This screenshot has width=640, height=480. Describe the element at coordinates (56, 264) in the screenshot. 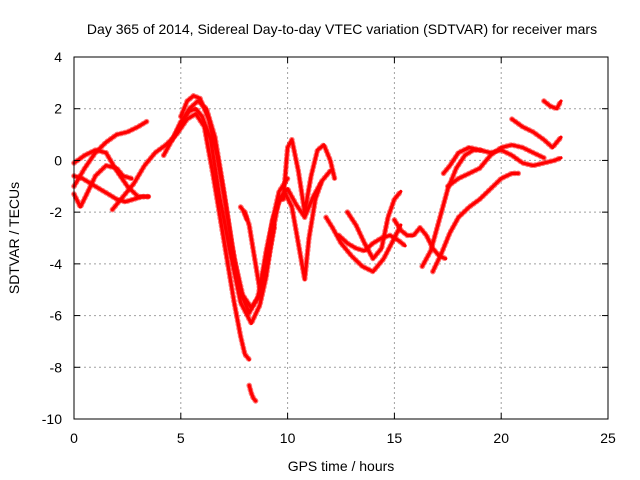

I see `y-tick-label: -4` at that location.